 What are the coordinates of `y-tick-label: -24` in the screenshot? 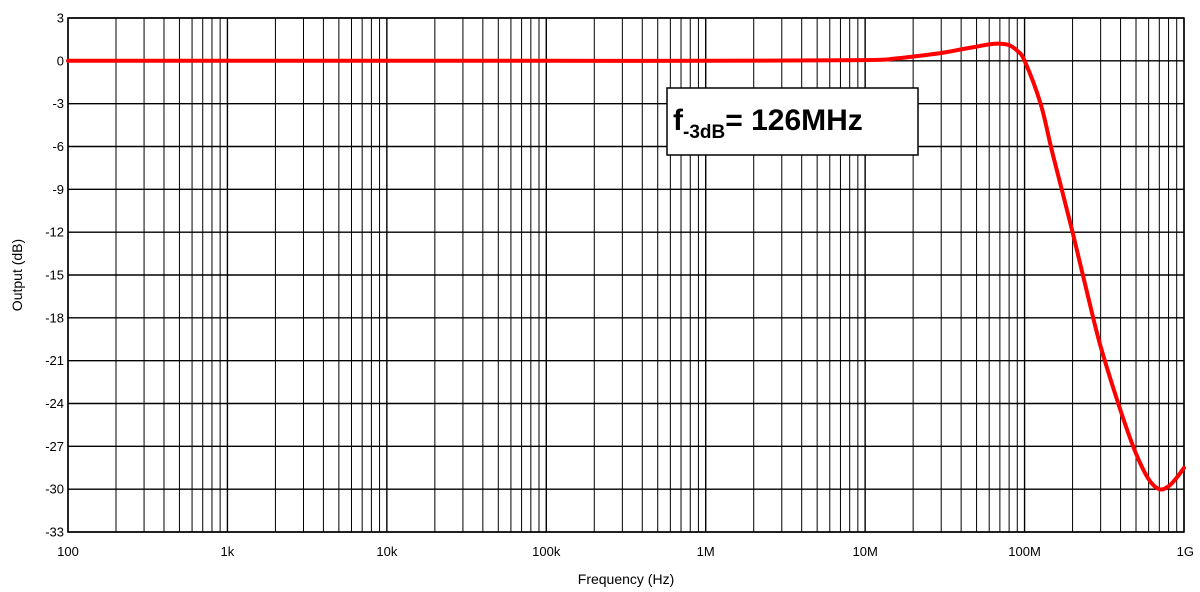 It's located at (54, 403).